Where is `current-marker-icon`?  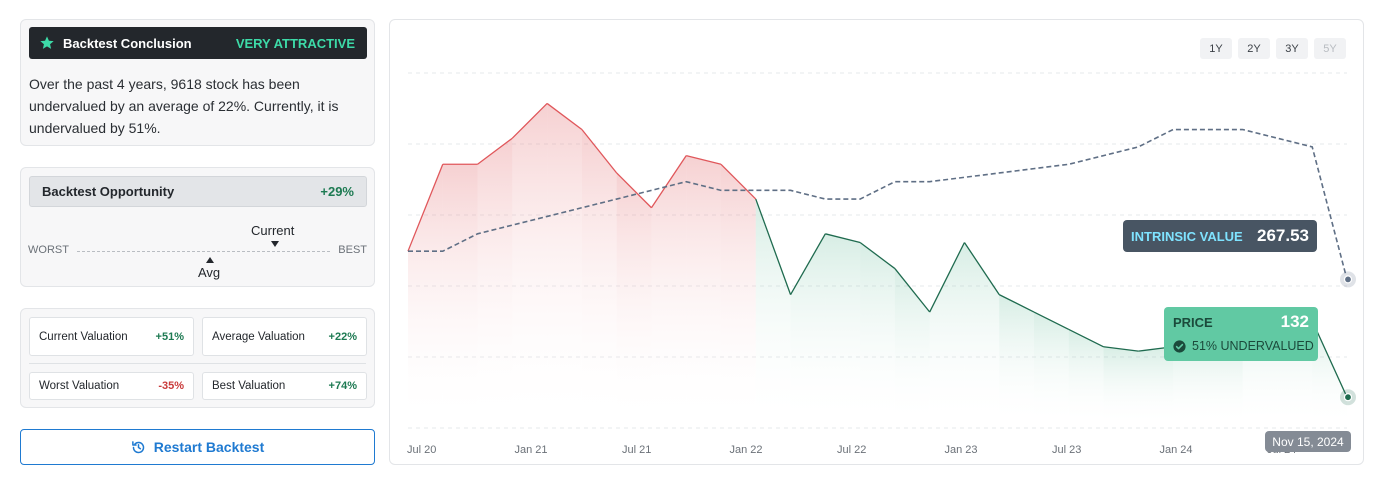
current-marker-icon is located at coordinates (275, 244).